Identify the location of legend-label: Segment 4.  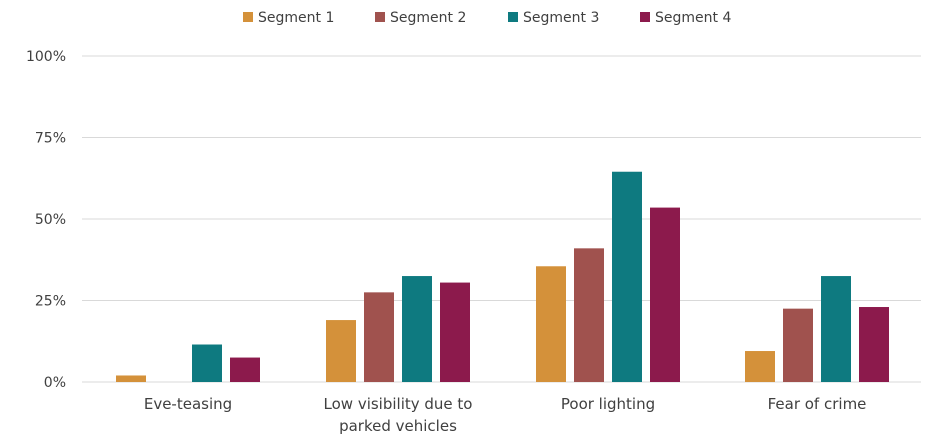
(693, 18).